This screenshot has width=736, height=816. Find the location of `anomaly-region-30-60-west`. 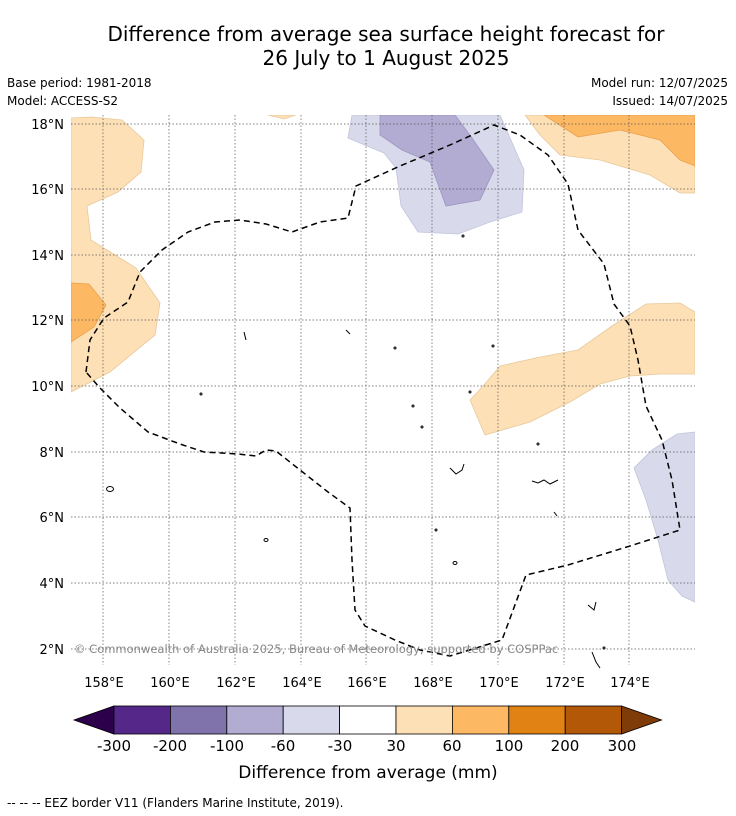

anomaly-region-30-60-west is located at coordinates (116, 254).